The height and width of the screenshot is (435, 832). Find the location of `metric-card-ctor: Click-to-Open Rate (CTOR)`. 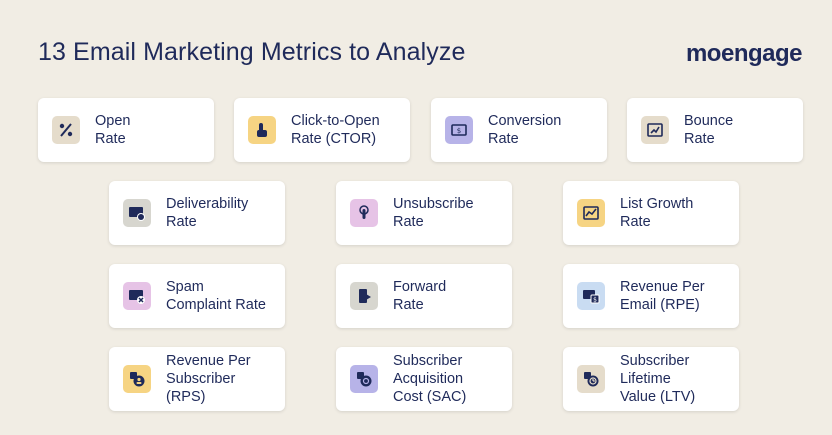

metric-card-ctor: Click-to-Open Rate (CTOR) is located at coordinates (322, 130).